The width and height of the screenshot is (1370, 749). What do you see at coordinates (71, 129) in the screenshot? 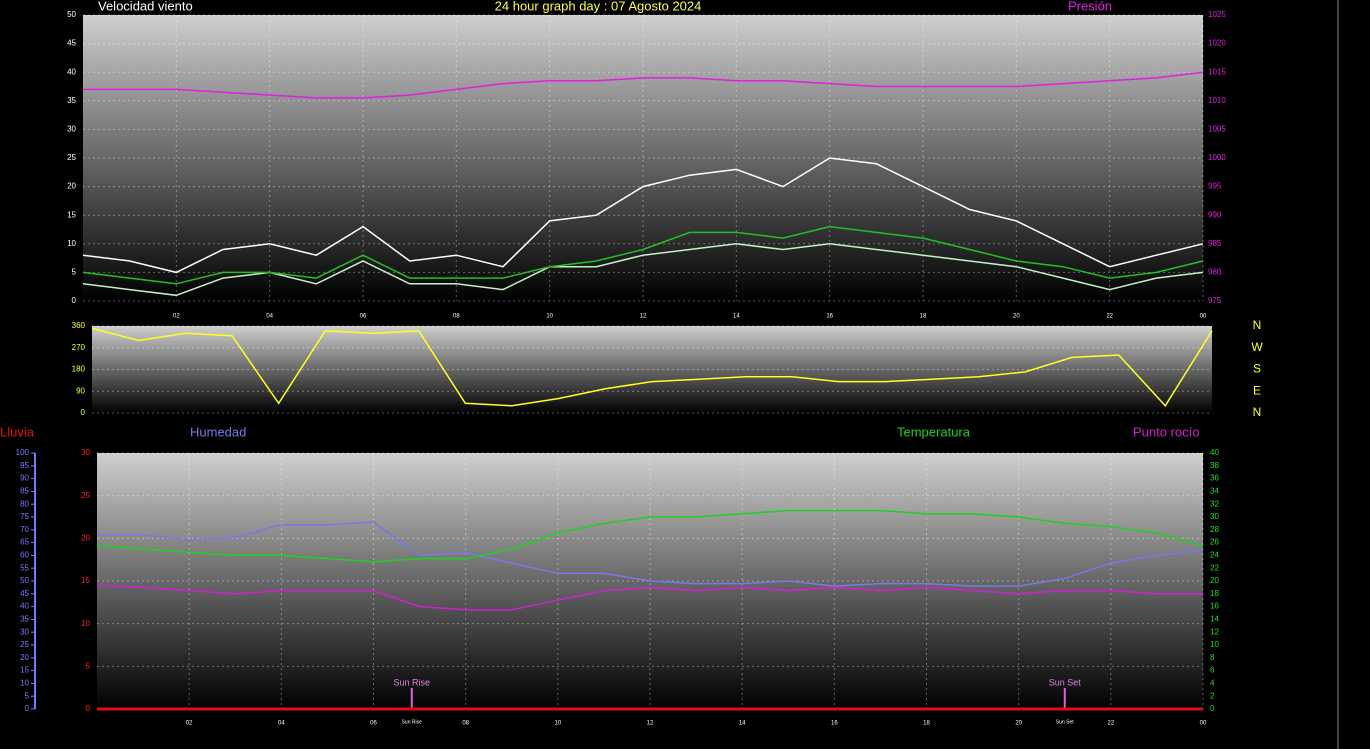
I see `y-tick-label: 30` at bounding box center [71, 129].